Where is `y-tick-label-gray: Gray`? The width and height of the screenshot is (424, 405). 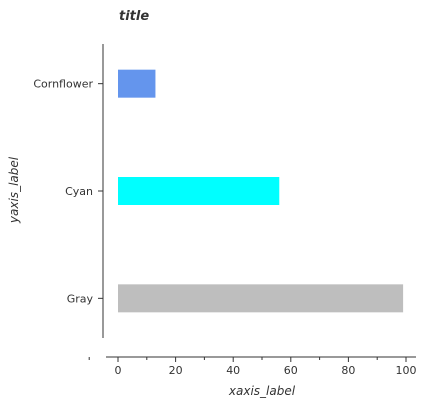
y-tick-label-gray: Gray is located at coordinates (80, 298).